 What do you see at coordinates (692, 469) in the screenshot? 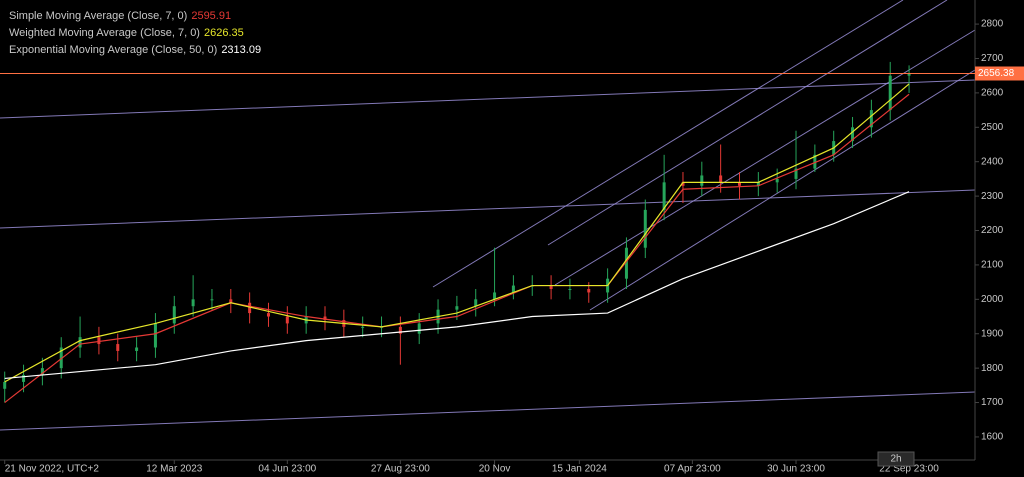
I see `x-tick-label: 07 Apr 23:00` at bounding box center [692, 469].